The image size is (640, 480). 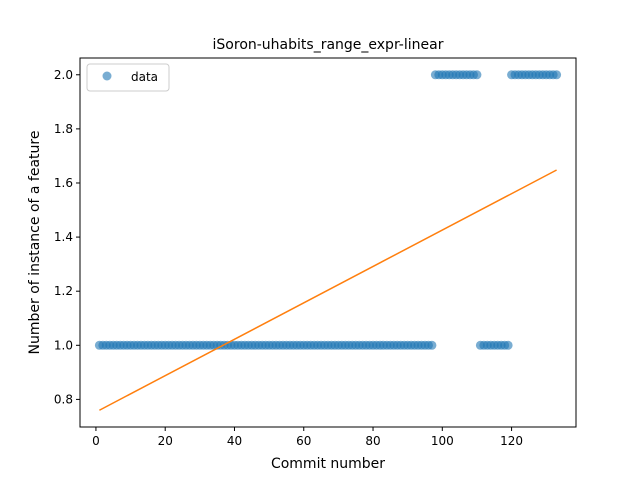 I want to click on y-tick-label: 1.0, so click(x=63, y=345).